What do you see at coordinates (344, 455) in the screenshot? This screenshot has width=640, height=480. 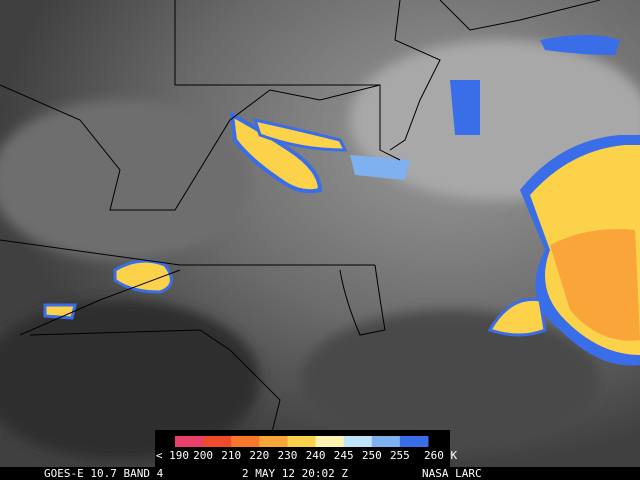 I see `legend-label: 245` at bounding box center [344, 455].